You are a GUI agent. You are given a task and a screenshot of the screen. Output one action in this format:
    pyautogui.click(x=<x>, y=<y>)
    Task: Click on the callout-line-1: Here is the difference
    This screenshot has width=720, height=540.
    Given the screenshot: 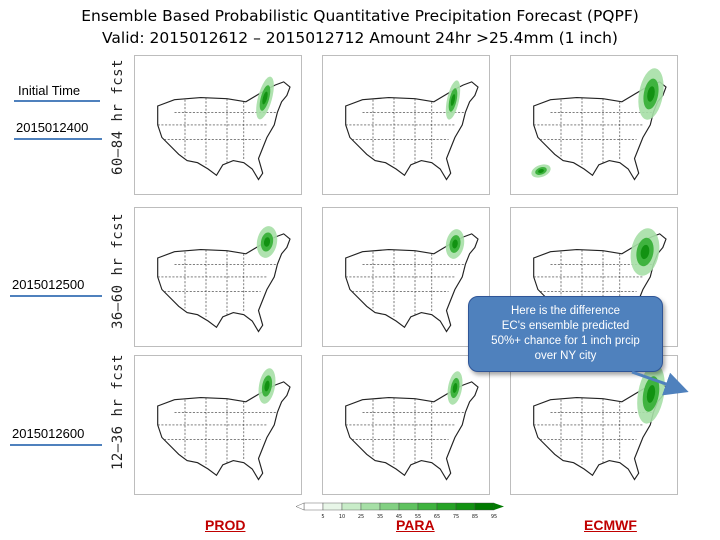 What is the action you would take?
    pyautogui.click(x=565, y=311)
    